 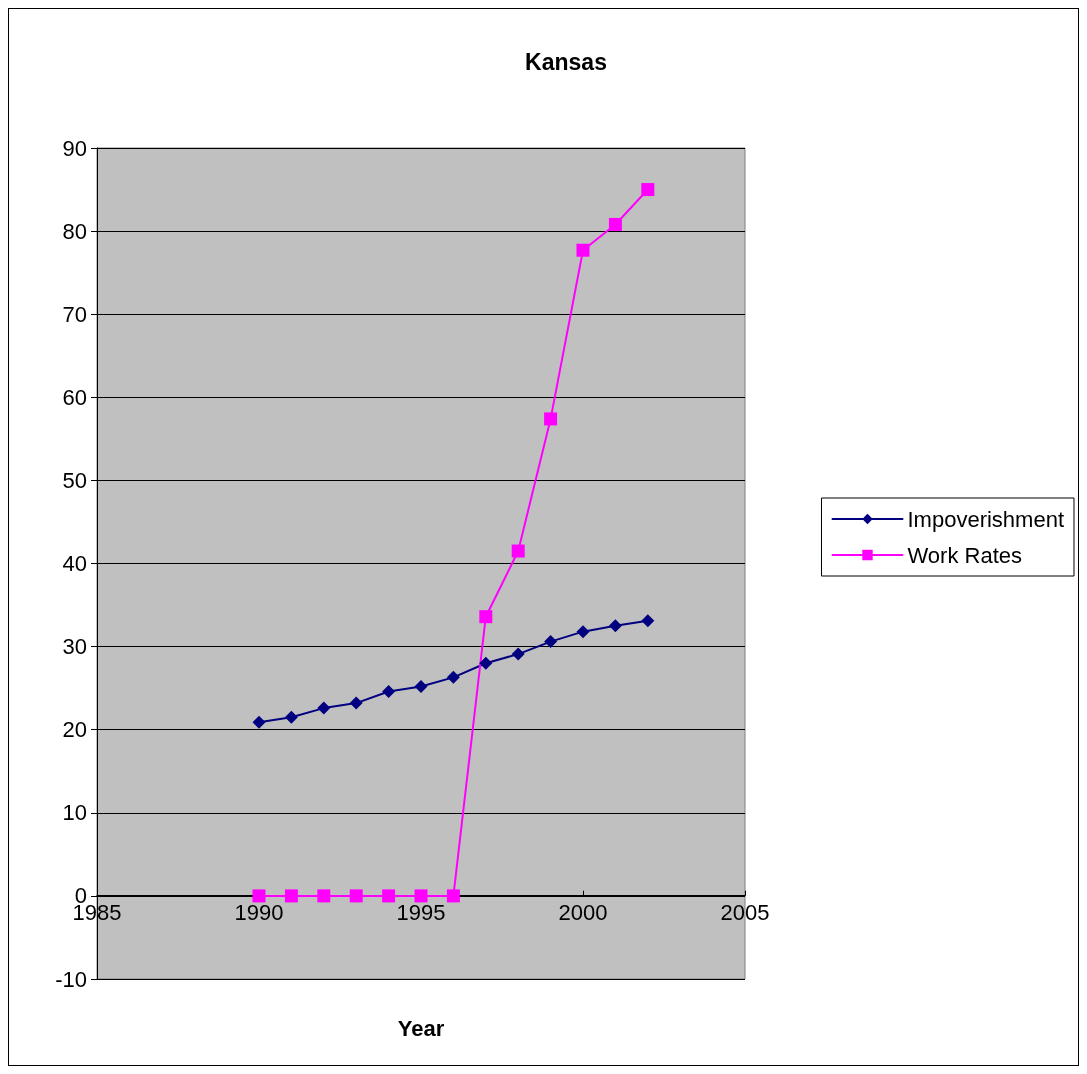 What do you see at coordinates (583, 913) in the screenshot?
I see `x-tick-label: 2000` at bounding box center [583, 913].